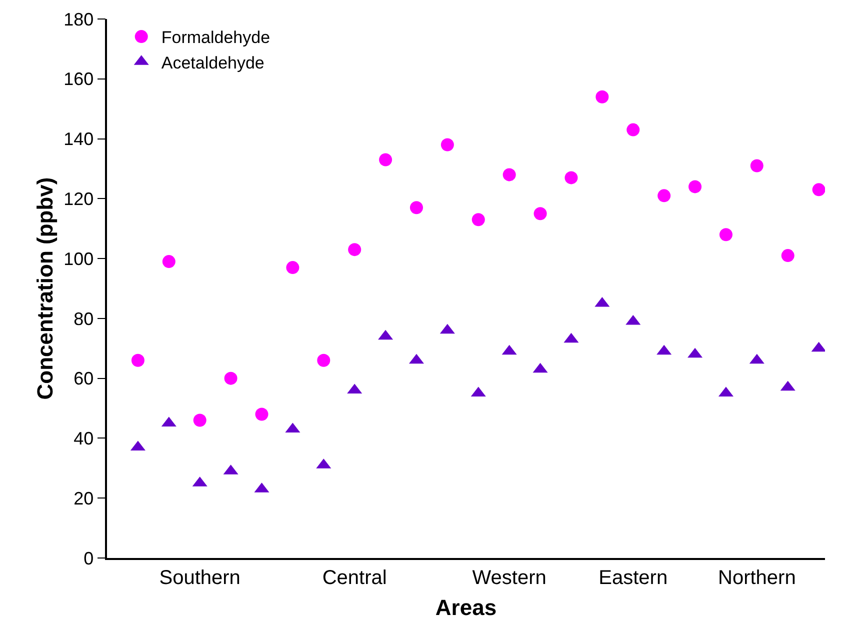 The width and height of the screenshot is (843, 635). I want to click on x-tick-label: Western, so click(509, 577).